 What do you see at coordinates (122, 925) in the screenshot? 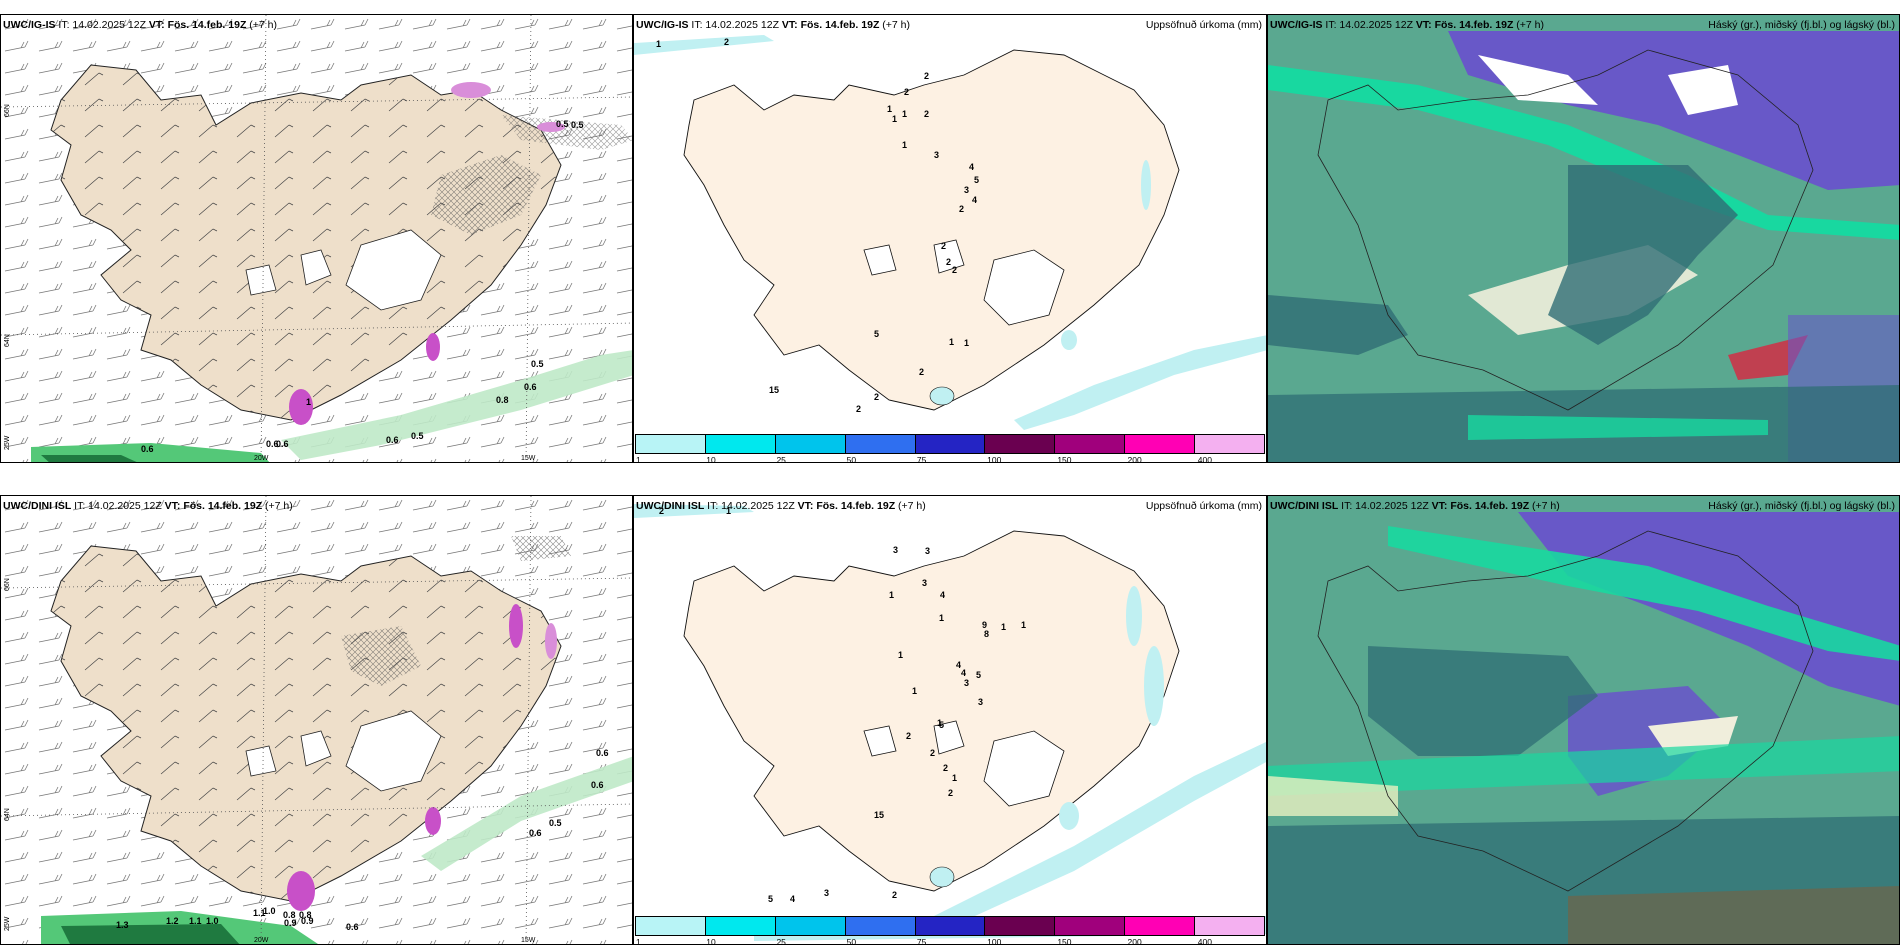
I see `contour-label: 1.3` at bounding box center [122, 925].